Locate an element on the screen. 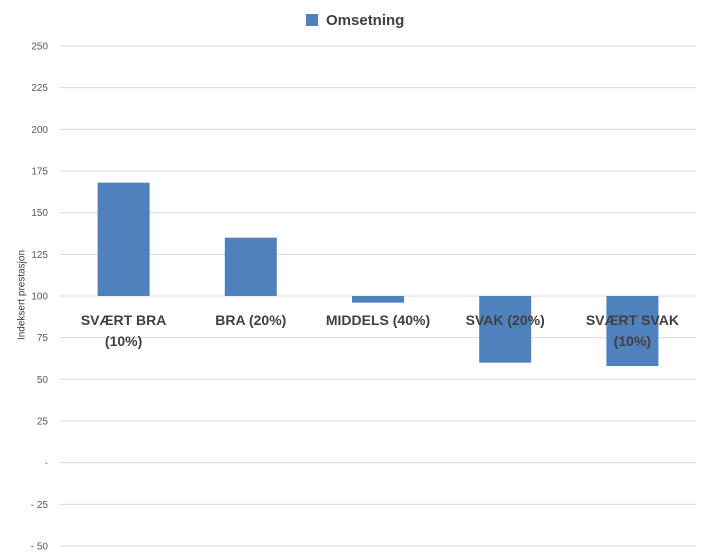  x-category-label: MIDDELS (40%) is located at coordinates (378, 320).